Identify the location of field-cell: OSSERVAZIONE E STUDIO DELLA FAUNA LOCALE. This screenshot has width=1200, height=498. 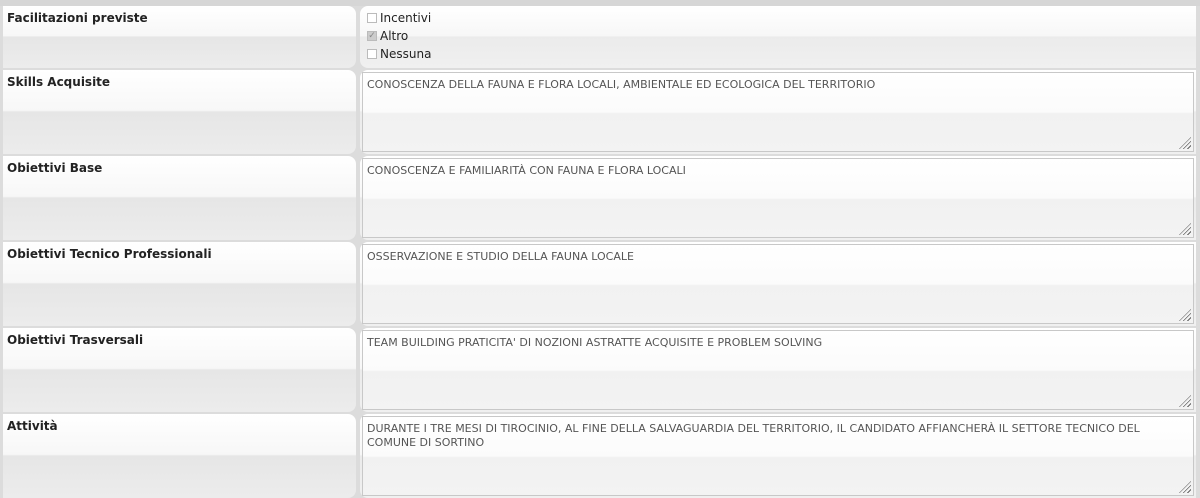
(778, 284).